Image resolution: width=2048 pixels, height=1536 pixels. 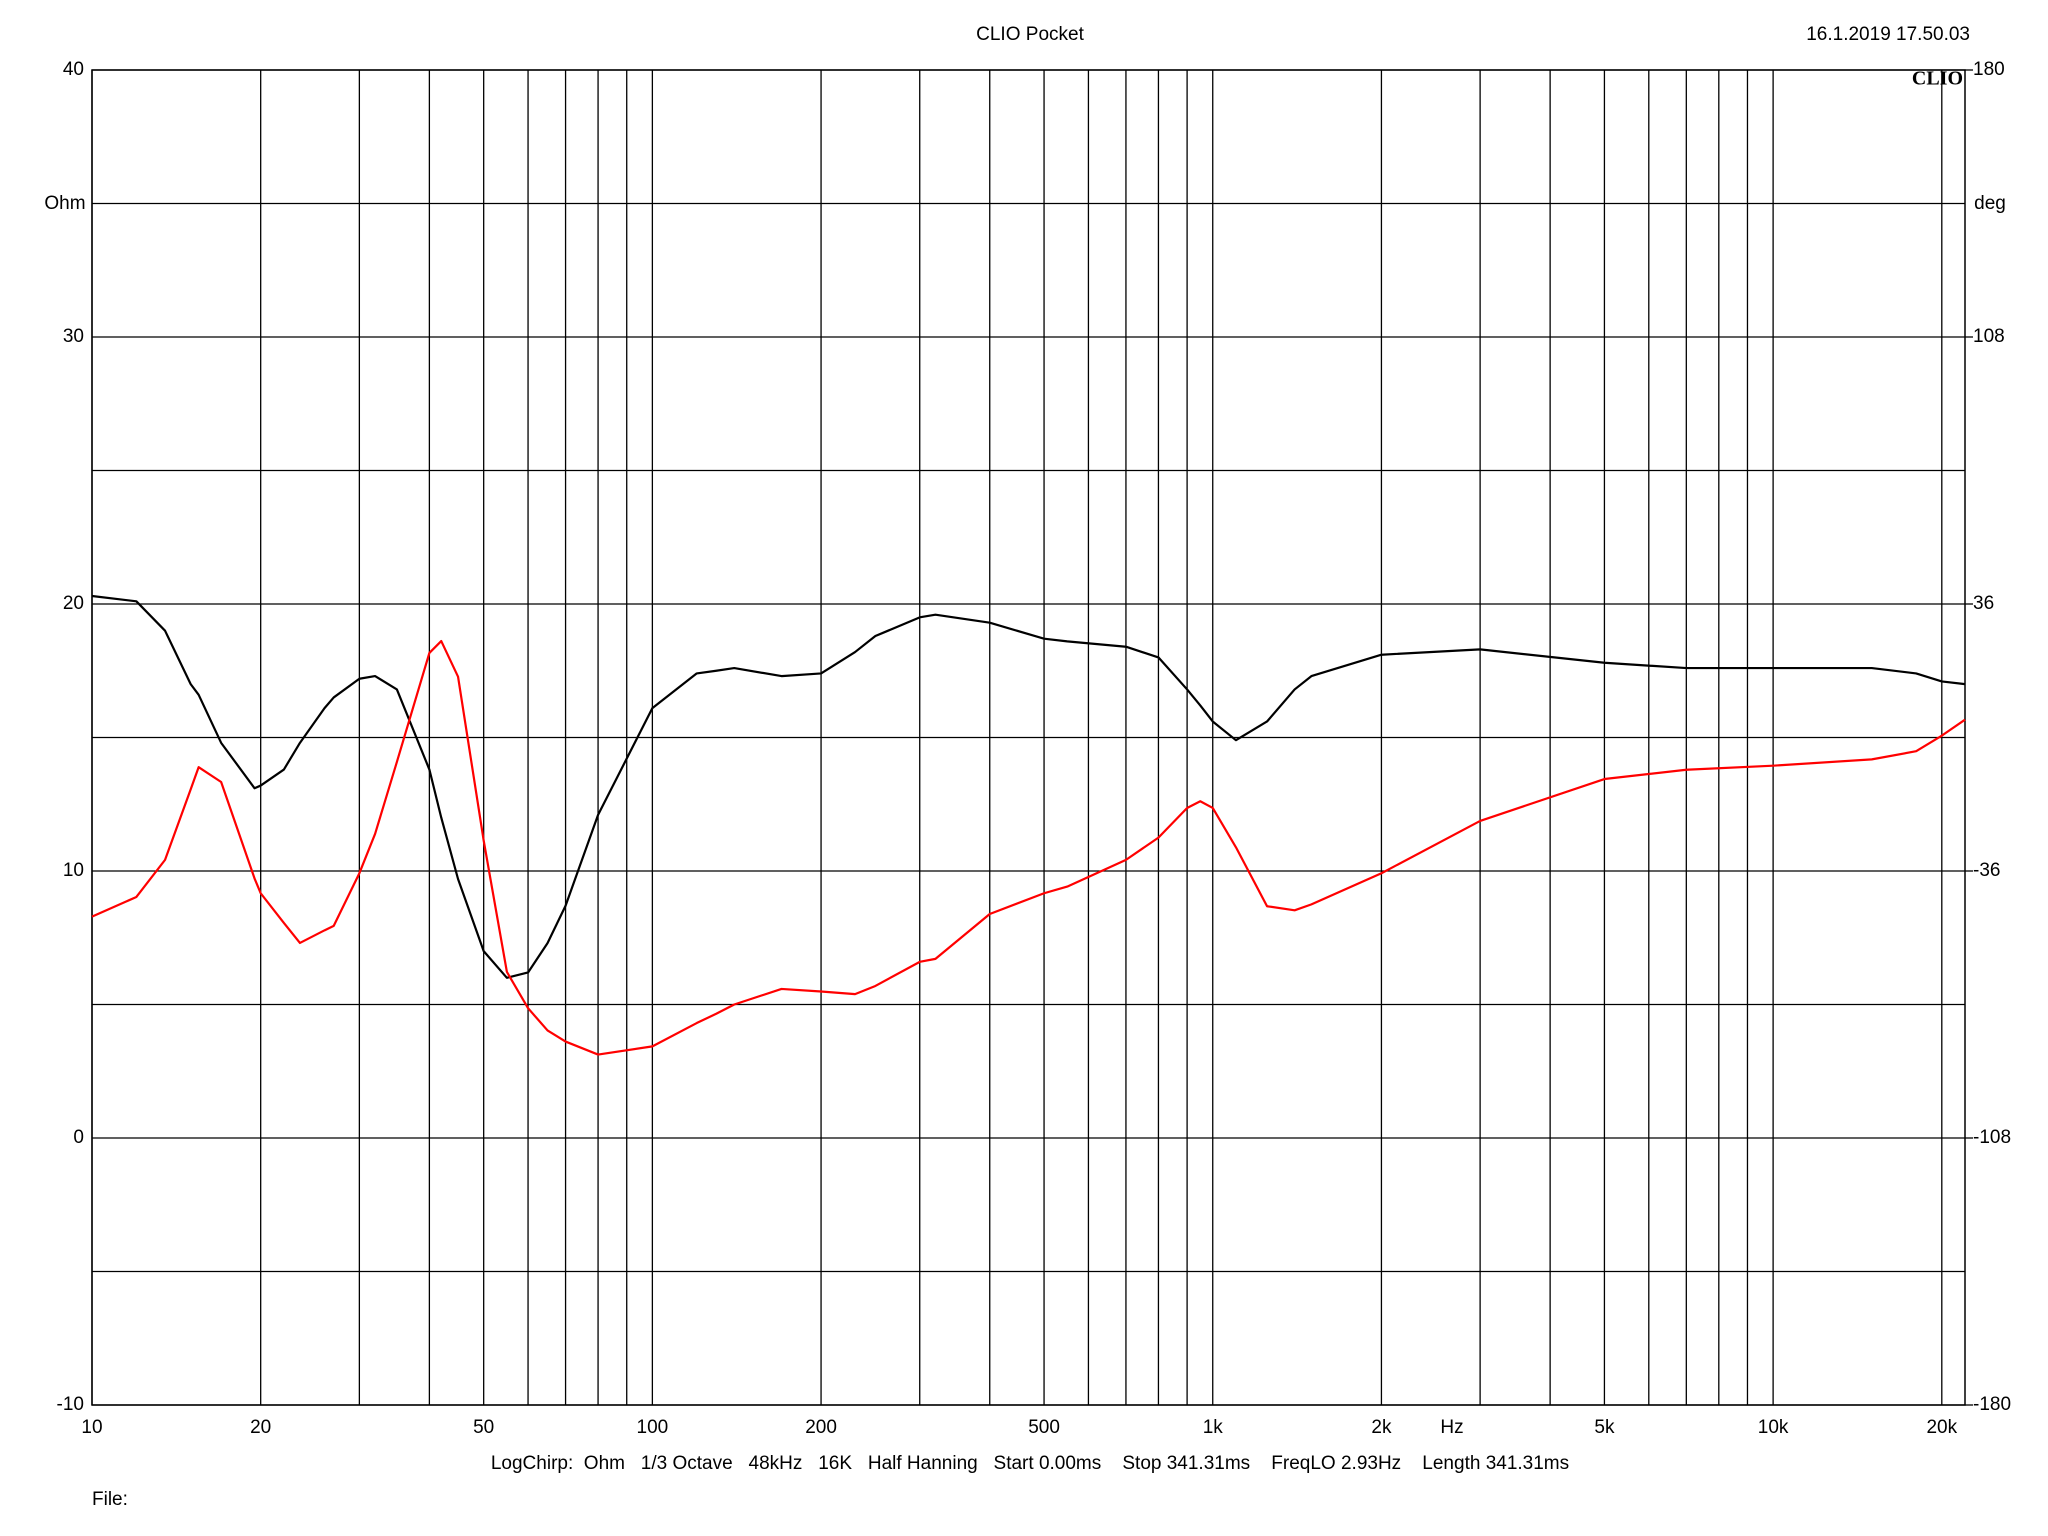 I want to click on logo: CLIO, so click(x=1937, y=79).